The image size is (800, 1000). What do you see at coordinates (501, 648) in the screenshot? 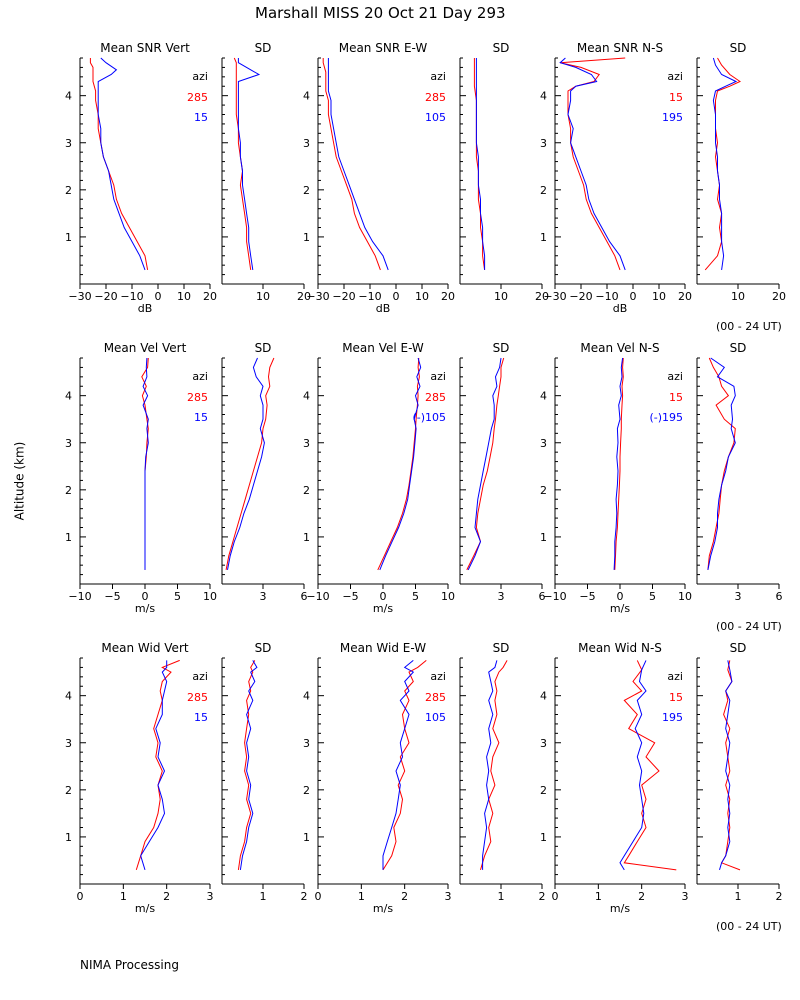
I see `panel-title-r3c4: SD` at bounding box center [501, 648].